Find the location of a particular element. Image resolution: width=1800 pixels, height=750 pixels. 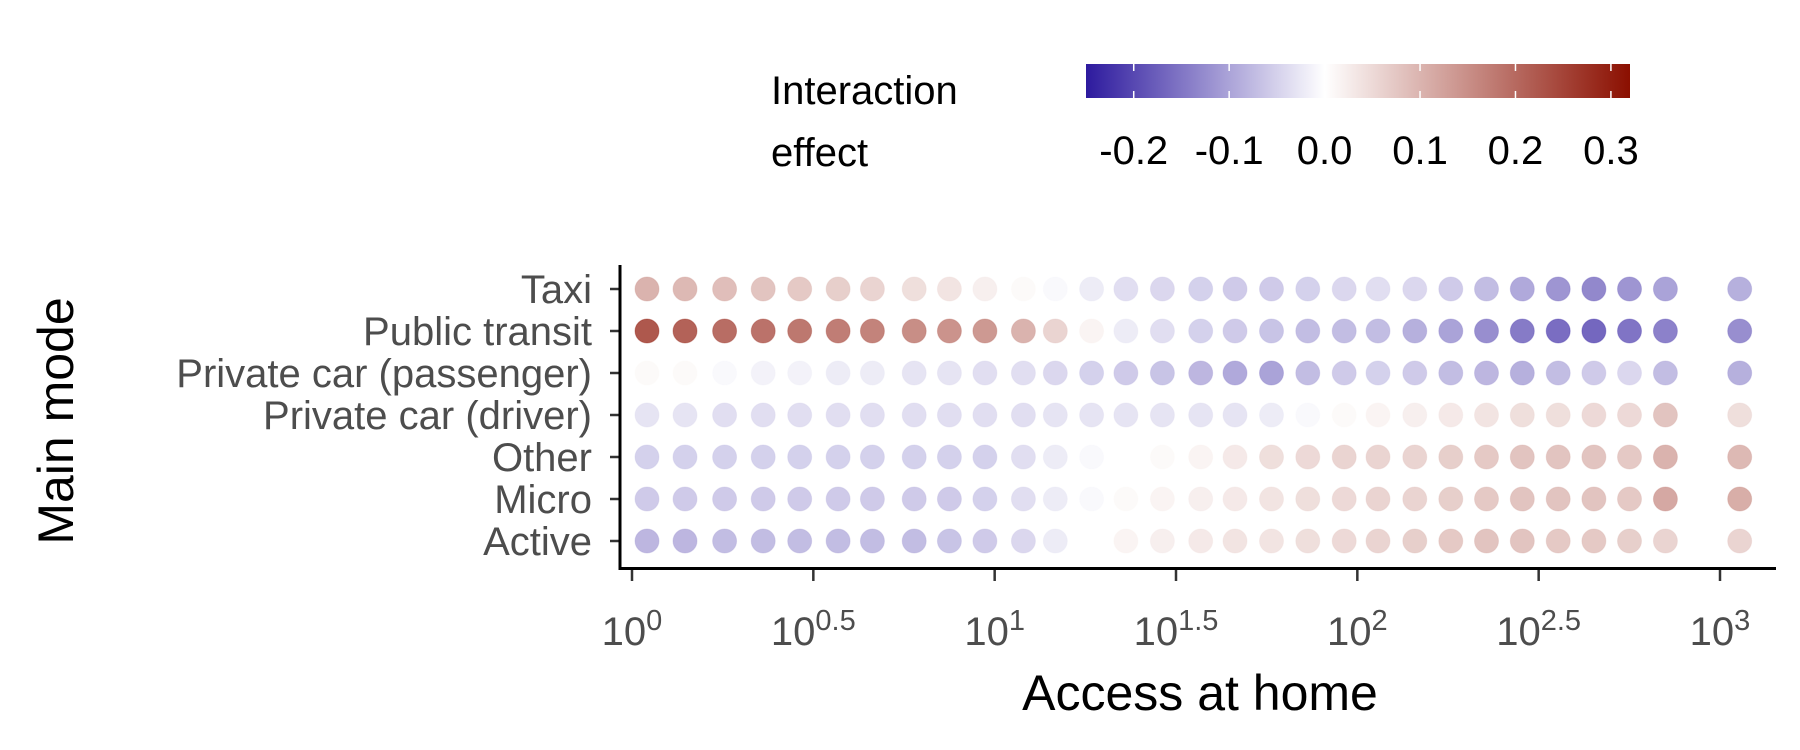

x-tick-label: 101.5 is located at coordinates (1176, 629).